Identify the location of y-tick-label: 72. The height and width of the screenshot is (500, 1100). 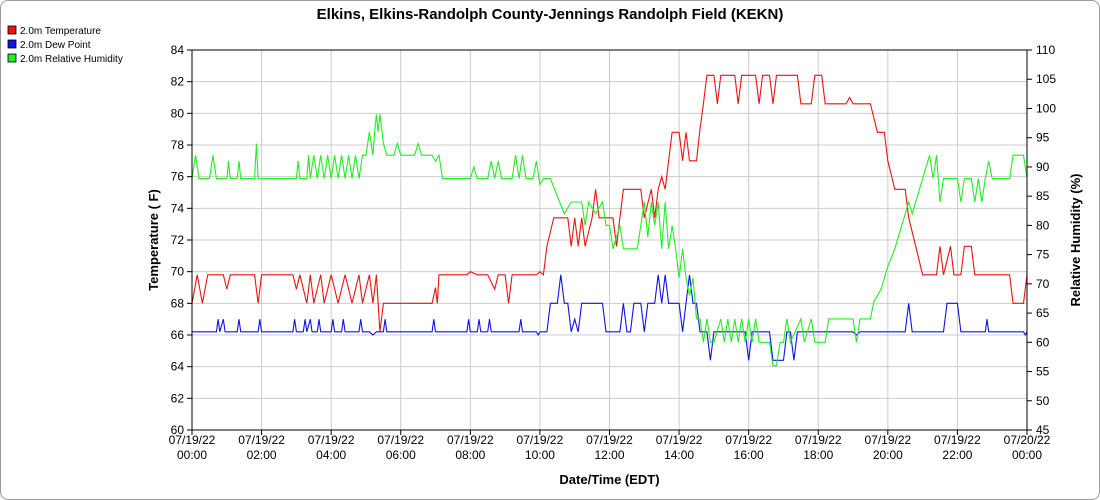
(178, 240).